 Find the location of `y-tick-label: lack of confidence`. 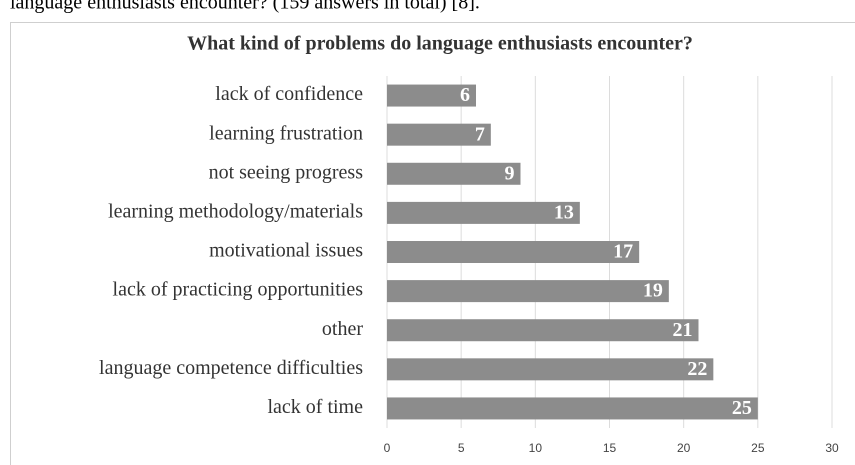

y-tick-label: lack of confidence is located at coordinates (289, 94).